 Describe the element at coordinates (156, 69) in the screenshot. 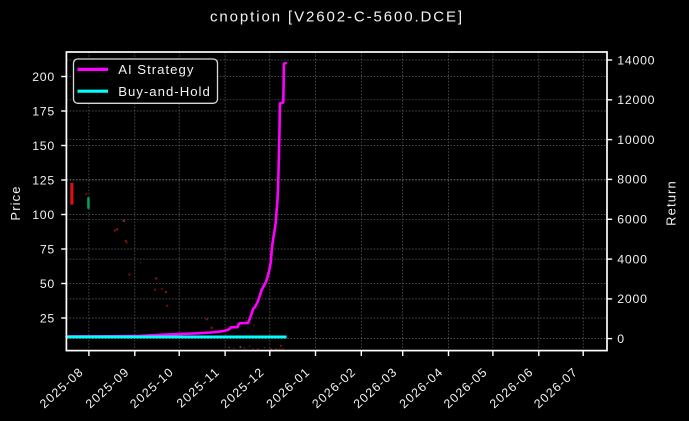

I see `svg-text: AI Strategy` at that location.